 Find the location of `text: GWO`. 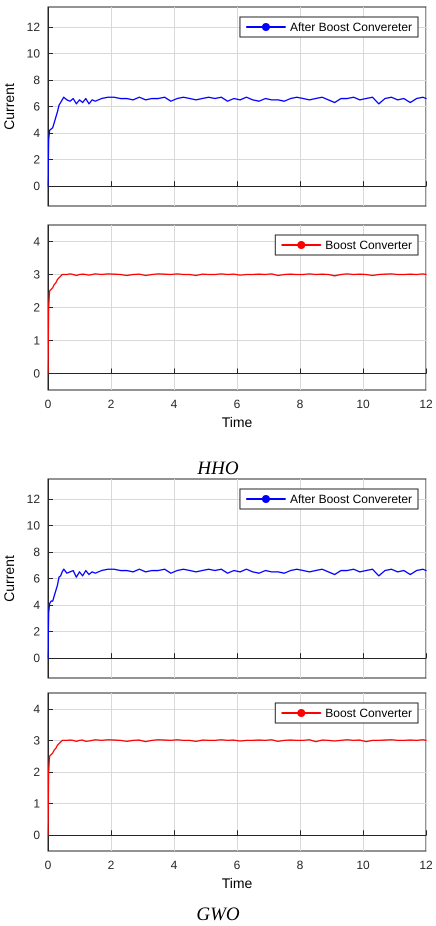

text: GWO is located at coordinates (218, 914).